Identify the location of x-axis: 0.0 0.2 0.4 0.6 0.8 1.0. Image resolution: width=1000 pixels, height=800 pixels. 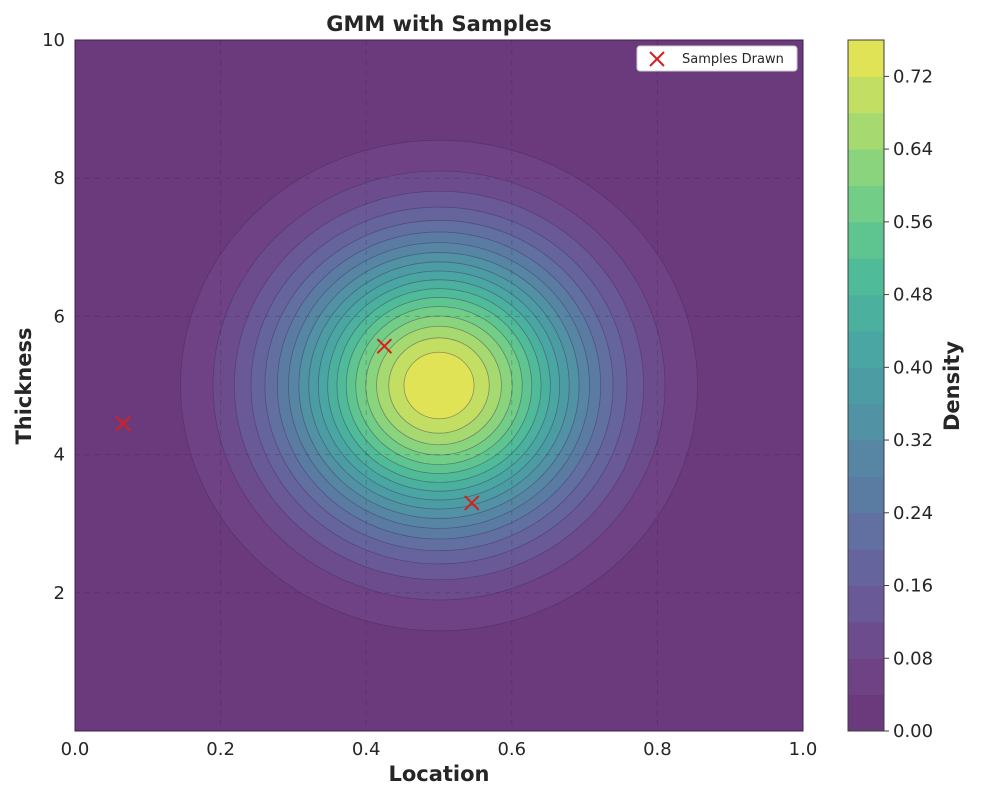
(439, 749).